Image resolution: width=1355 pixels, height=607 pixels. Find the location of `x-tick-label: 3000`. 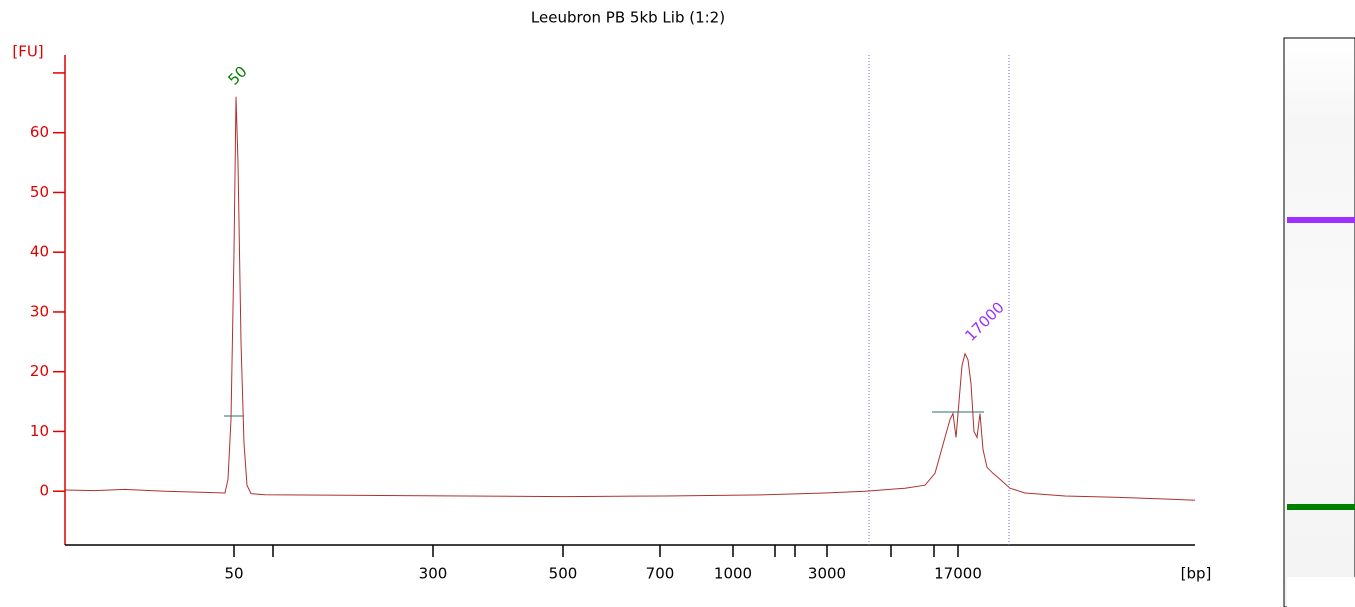

x-tick-label: 3000 is located at coordinates (827, 574).